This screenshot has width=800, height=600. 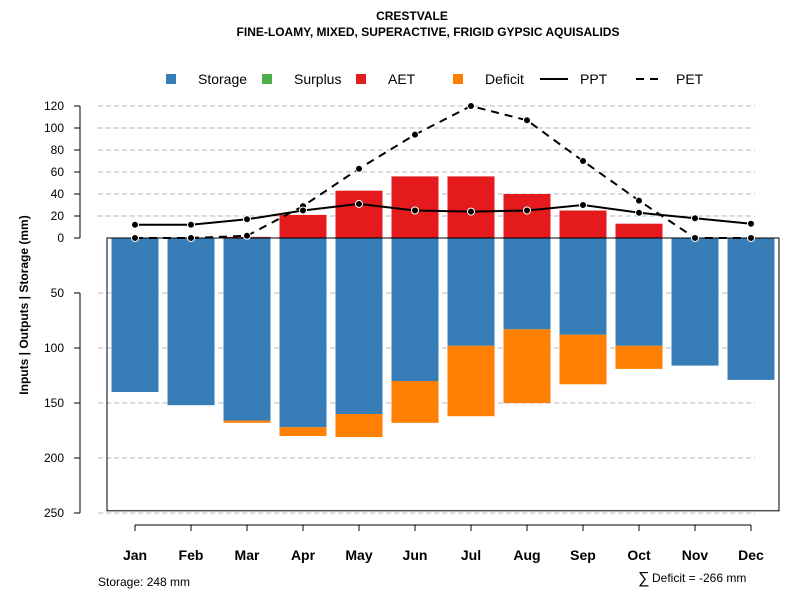 What do you see at coordinates (639, 555) in the screenshot?
I see `x-tick-label-oct: Oct` at bounding box center [639, 555].